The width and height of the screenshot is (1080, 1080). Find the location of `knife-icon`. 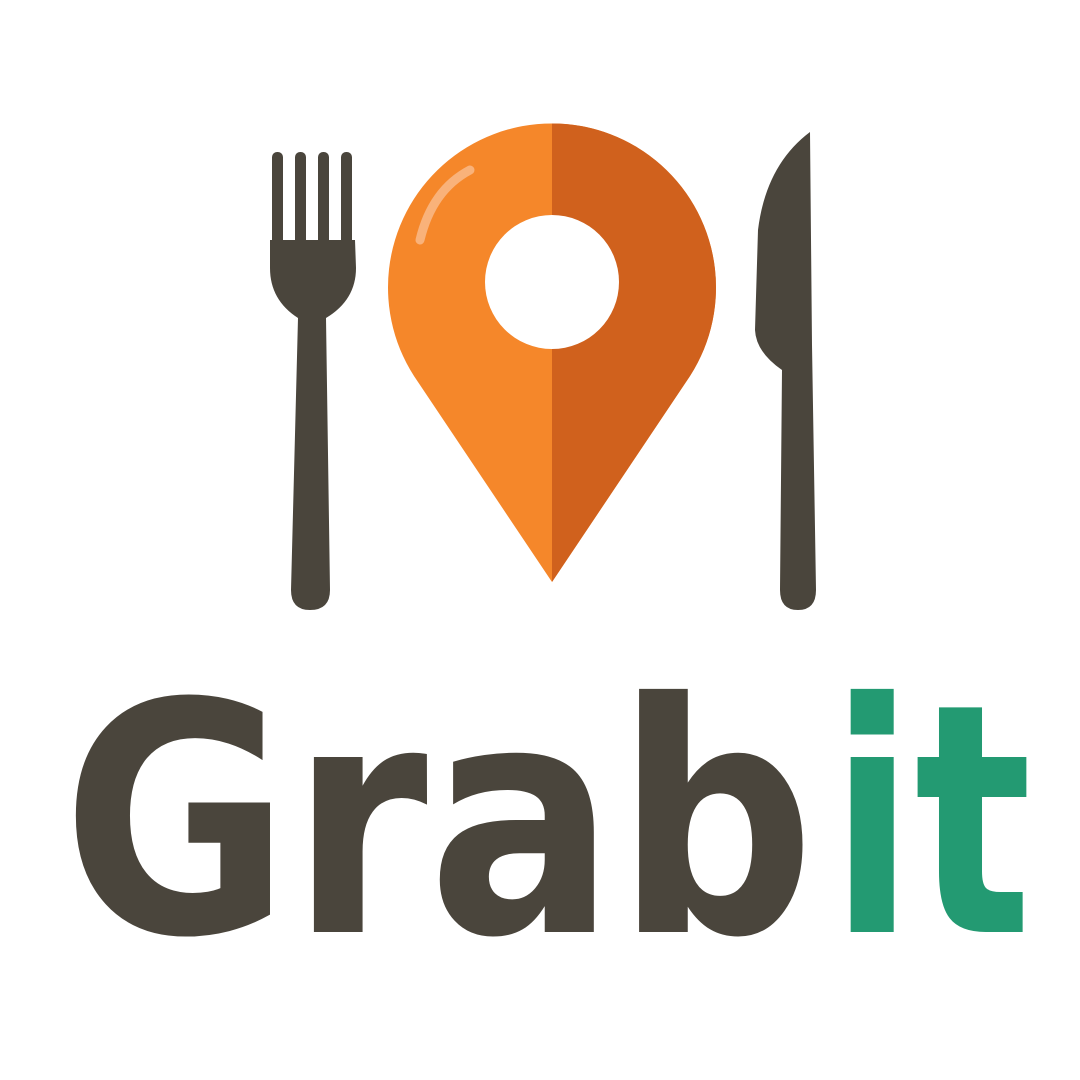

knife-icon is located at coordinates (785, 371).